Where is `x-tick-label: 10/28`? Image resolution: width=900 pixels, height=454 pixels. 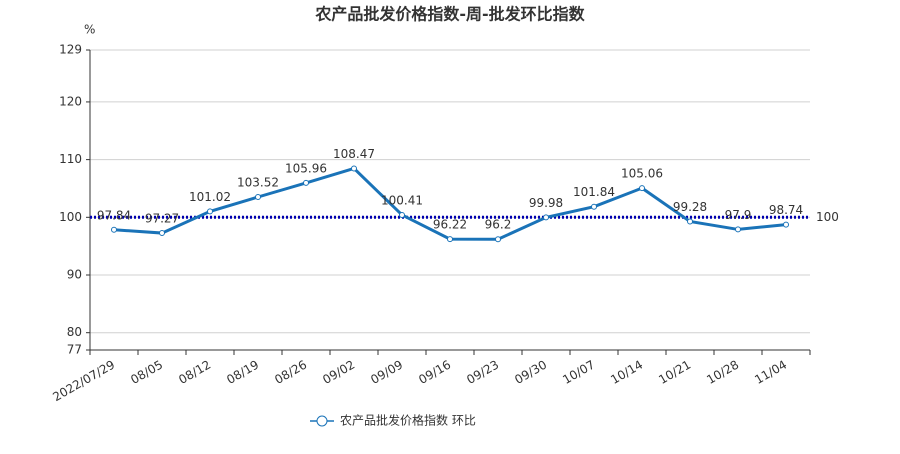
x-tick-label: 10/28 is located at coordinates (722, 372).